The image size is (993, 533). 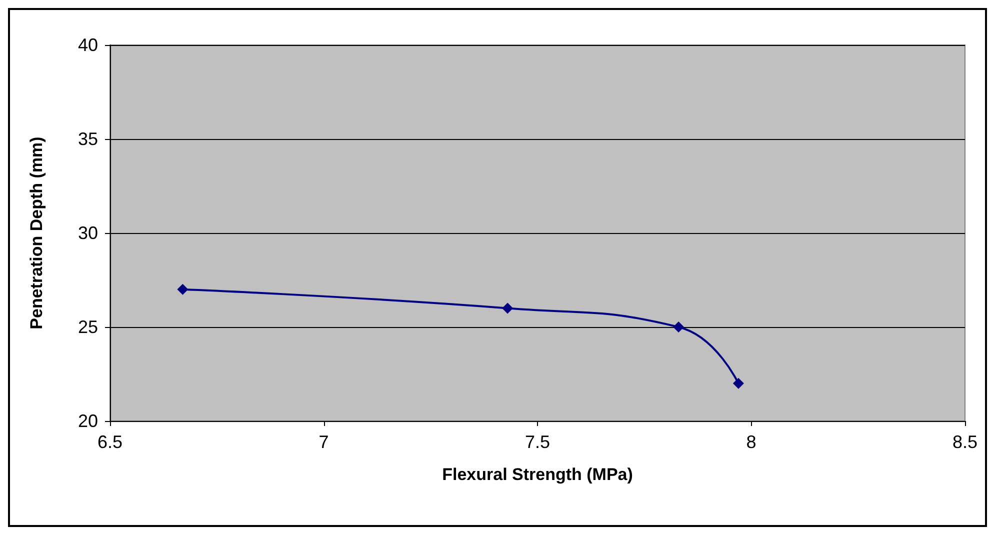 What do you see at coordinates (36, 233) in the screenshot?
I see `y-axis-title: Penetration Depth (mm)` at bounding box center [36, 233].